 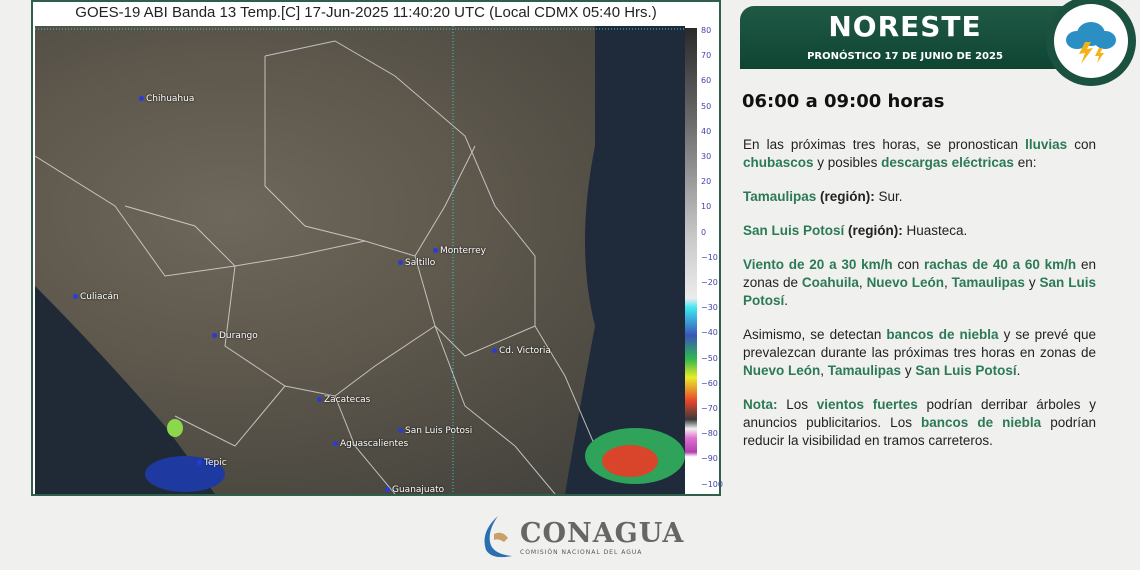 I want to click on colorbar-tick-label: 10, so click(x=706, y=207).